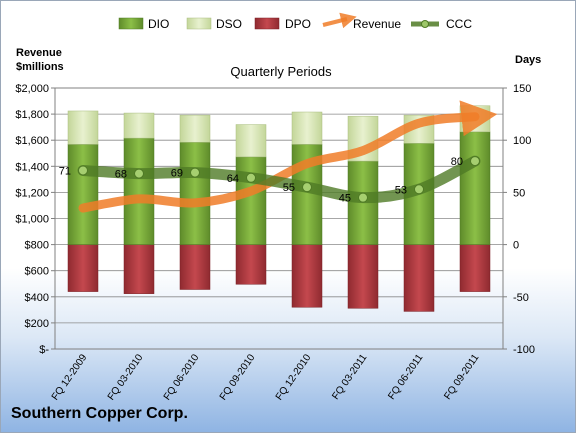  Describe the element at coordinates (289, 188) in the screenshot. I see `ccc-data-label: 55` at that location.